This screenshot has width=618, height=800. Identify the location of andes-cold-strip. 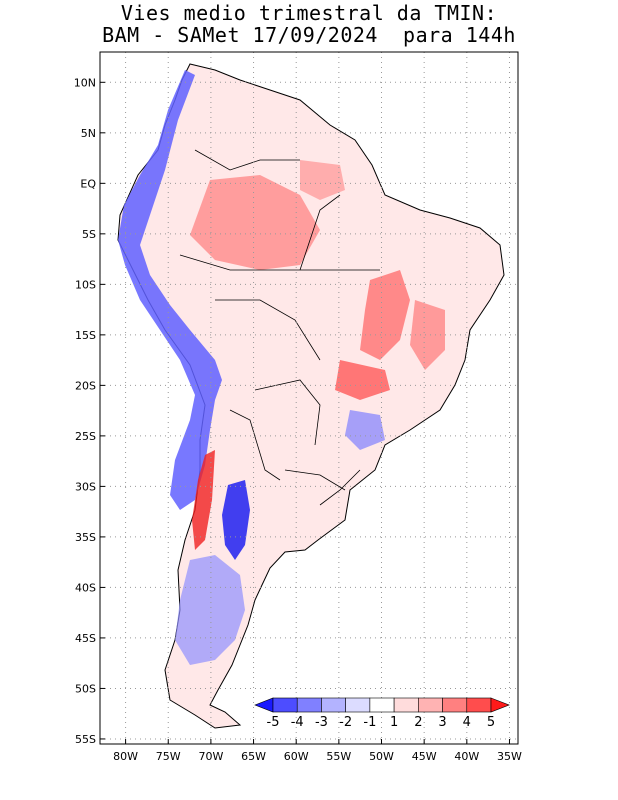
(170, 290).